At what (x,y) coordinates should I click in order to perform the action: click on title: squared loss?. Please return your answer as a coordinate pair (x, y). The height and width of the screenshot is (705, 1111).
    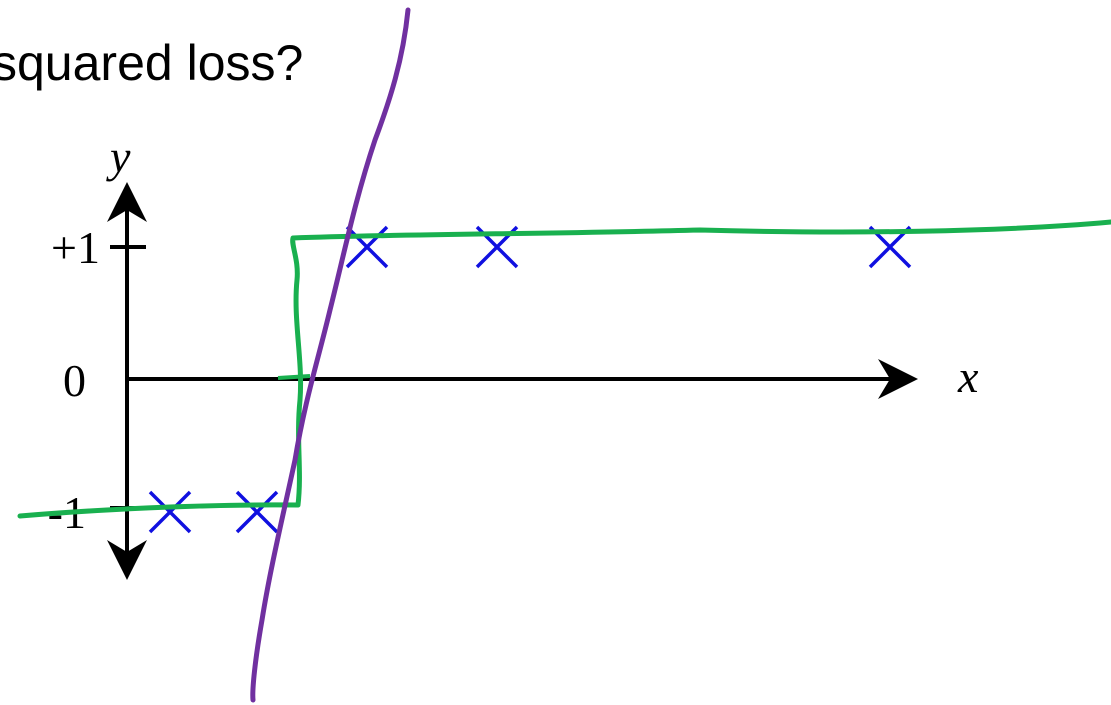
    Looking at the image, I should click on (151, 63).